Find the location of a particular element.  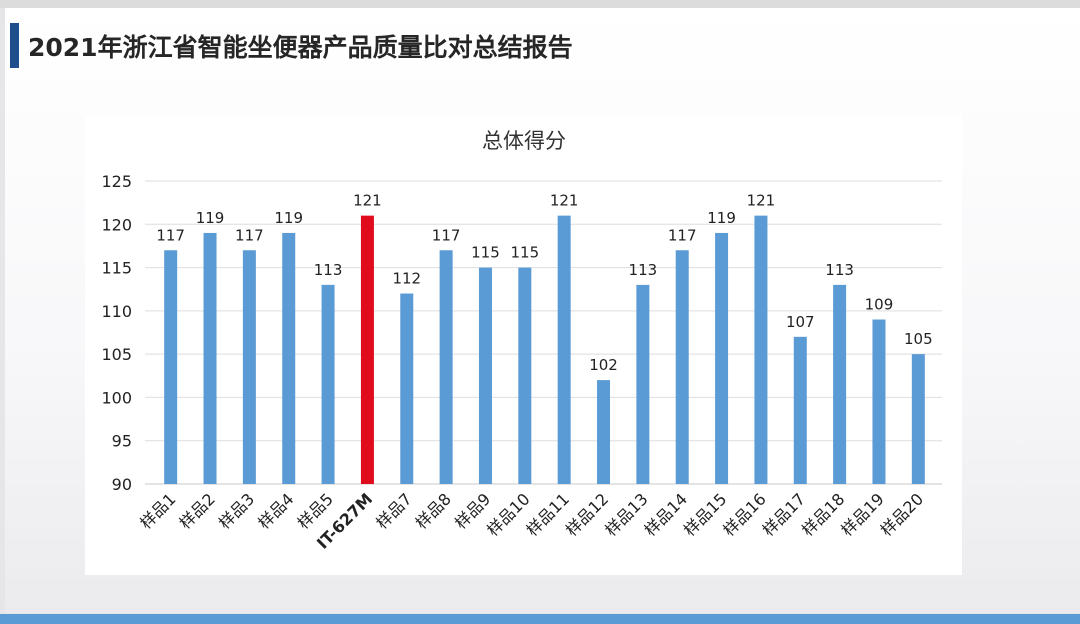

x-category-label: 样品11 is located at coordinates (548, 514).